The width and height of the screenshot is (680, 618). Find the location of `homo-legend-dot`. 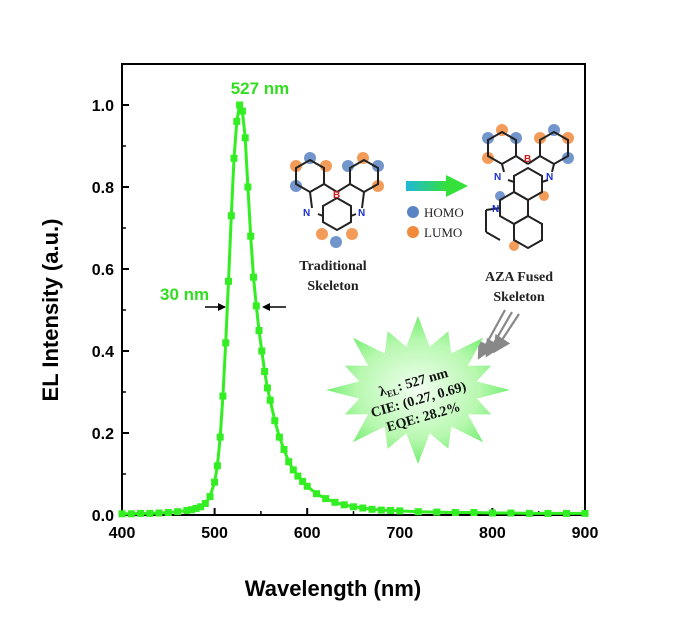

homo-legend-dot is located at coordinates (413, 212).